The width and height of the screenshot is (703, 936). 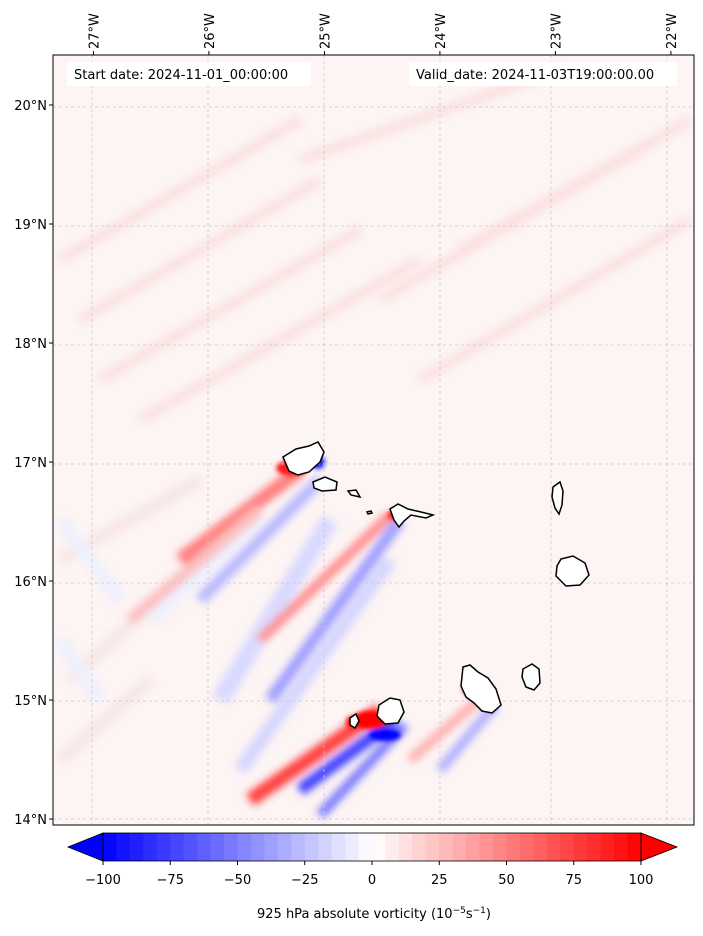 What do you see at coordinates (94, 31) in the screenshot?
I see `longitude-tick-label: 27°W` at bounding box center [94, 31].